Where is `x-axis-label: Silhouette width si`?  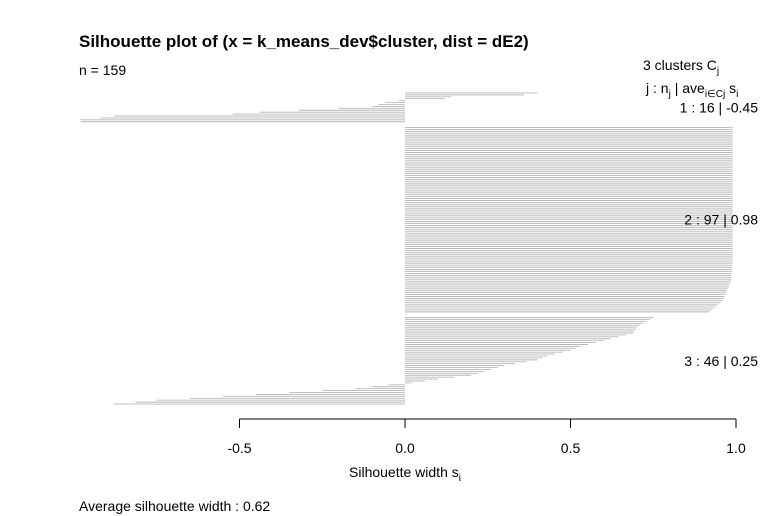 x-axis-label: Silhouette width si is located at coordinates (405, 474).